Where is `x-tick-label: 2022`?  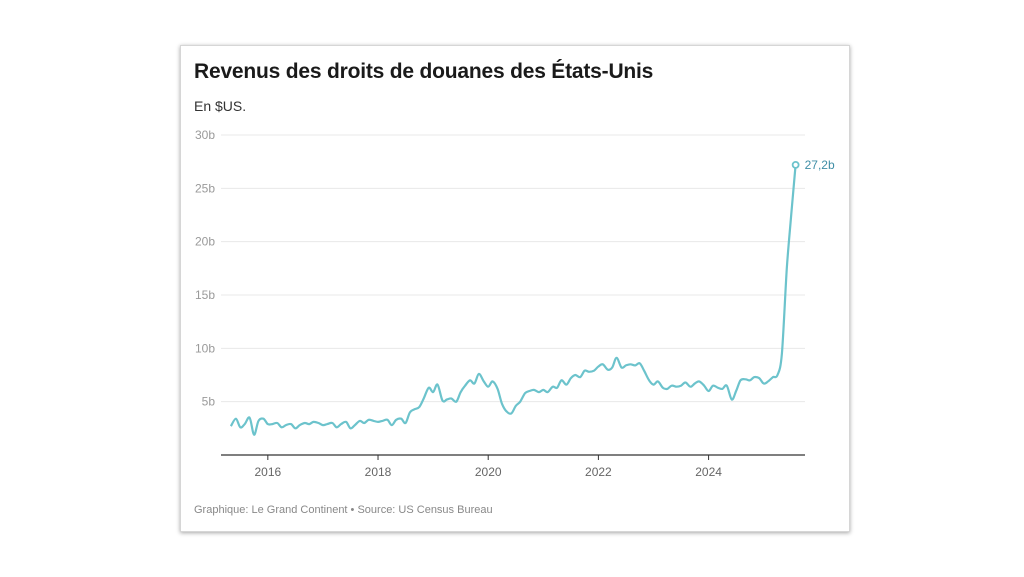
x-tick-label: 2022 is located at coordinates (598, 472).